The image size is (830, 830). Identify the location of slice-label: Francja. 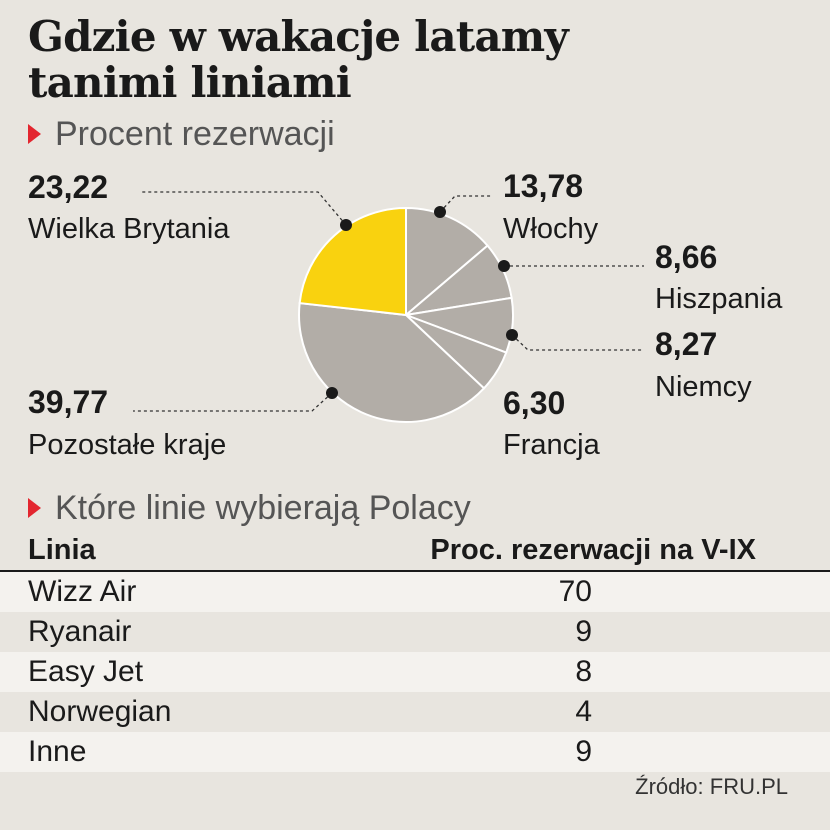
(552, 445).